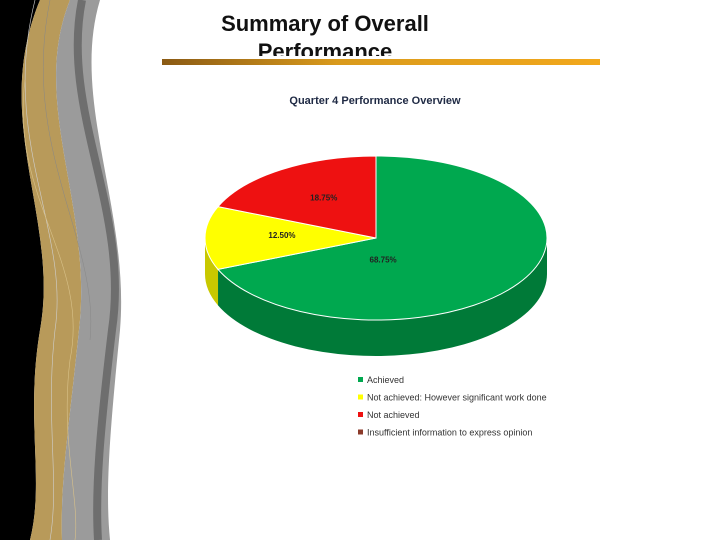 This screenshot has height=540, width=720. I want to click on pie-slice-1-label: 68.75%, so click(383, 259).